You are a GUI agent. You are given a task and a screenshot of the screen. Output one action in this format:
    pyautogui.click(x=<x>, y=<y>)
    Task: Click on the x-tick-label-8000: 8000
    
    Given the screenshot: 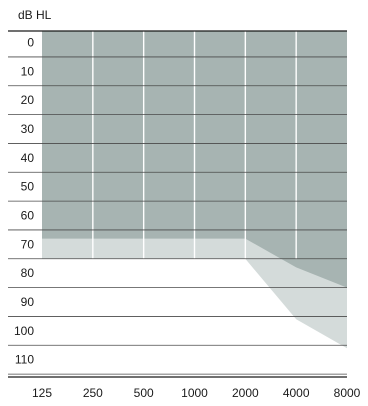 What is the action you would take?
    pyautogui.click(x=347, y=393)
    